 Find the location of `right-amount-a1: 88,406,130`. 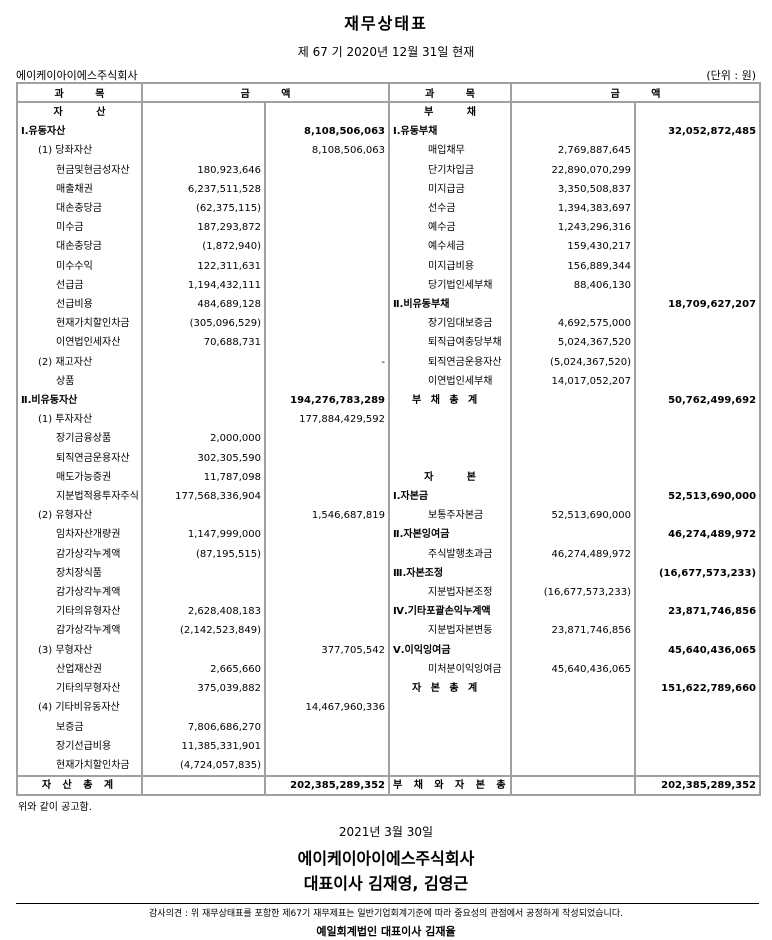

right-amount-a1: 88,406,130 is located at coordinates (573, 285).